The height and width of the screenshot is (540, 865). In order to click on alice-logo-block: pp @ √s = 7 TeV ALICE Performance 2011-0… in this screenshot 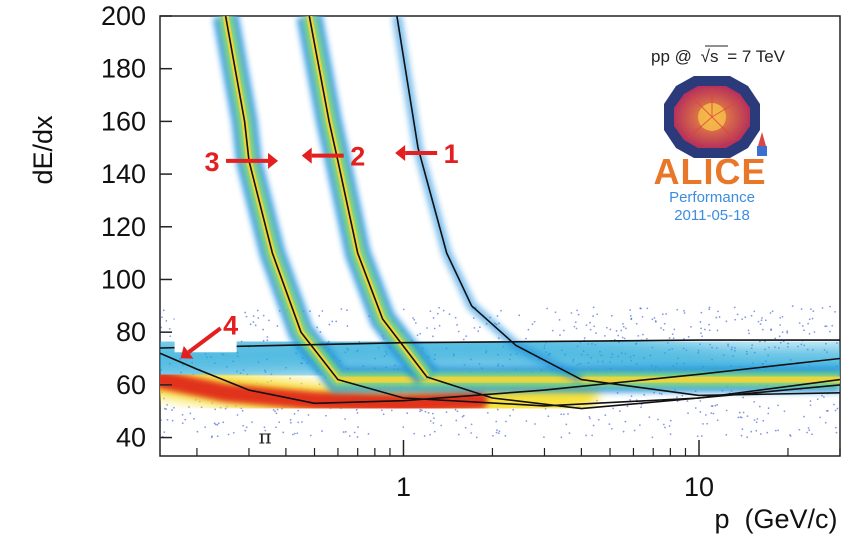, I will do `click(718, 134)`.